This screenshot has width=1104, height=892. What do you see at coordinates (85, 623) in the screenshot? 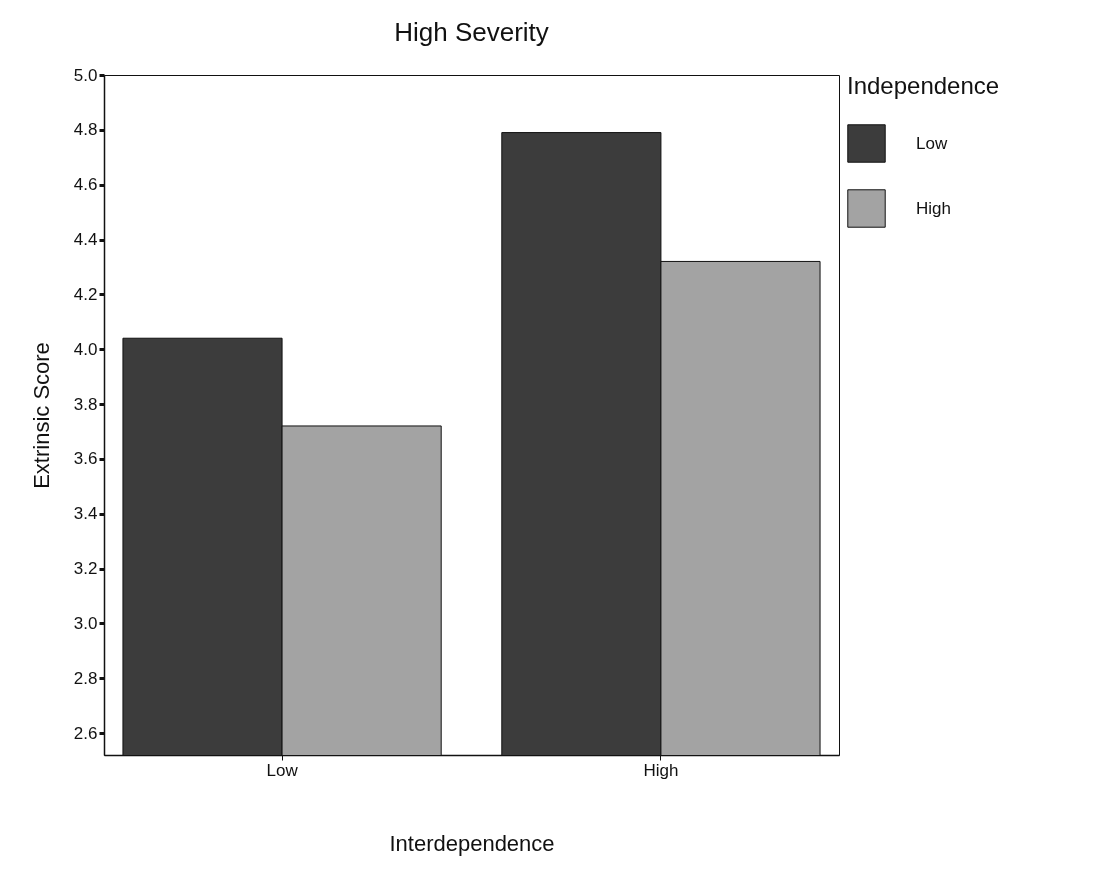
I see `y-tick-label: 3.0` at bounding box center [85, 623].